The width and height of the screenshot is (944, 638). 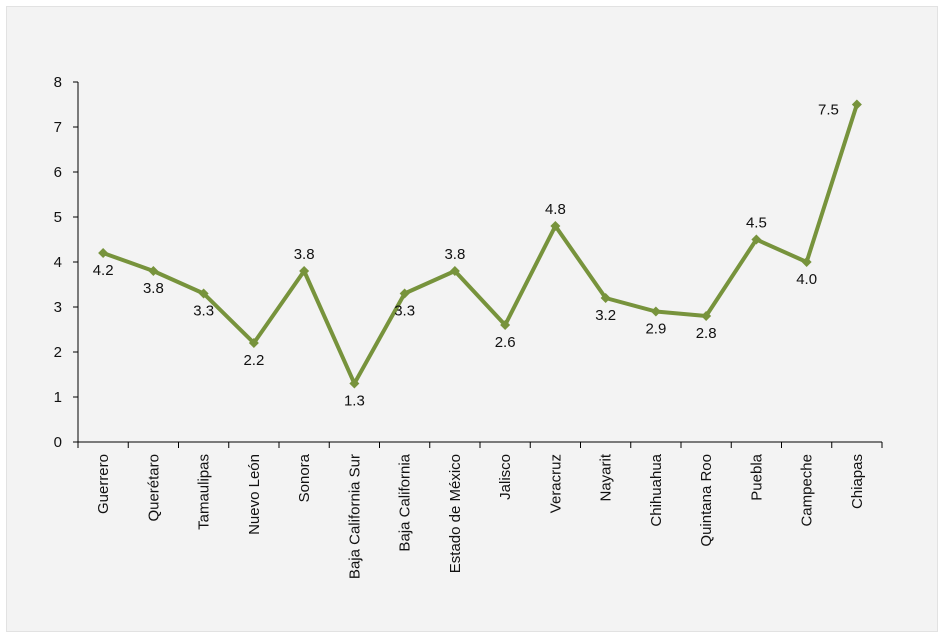 I want to click on x-tick-label: Chihuahua, so click(x=656, y=489).